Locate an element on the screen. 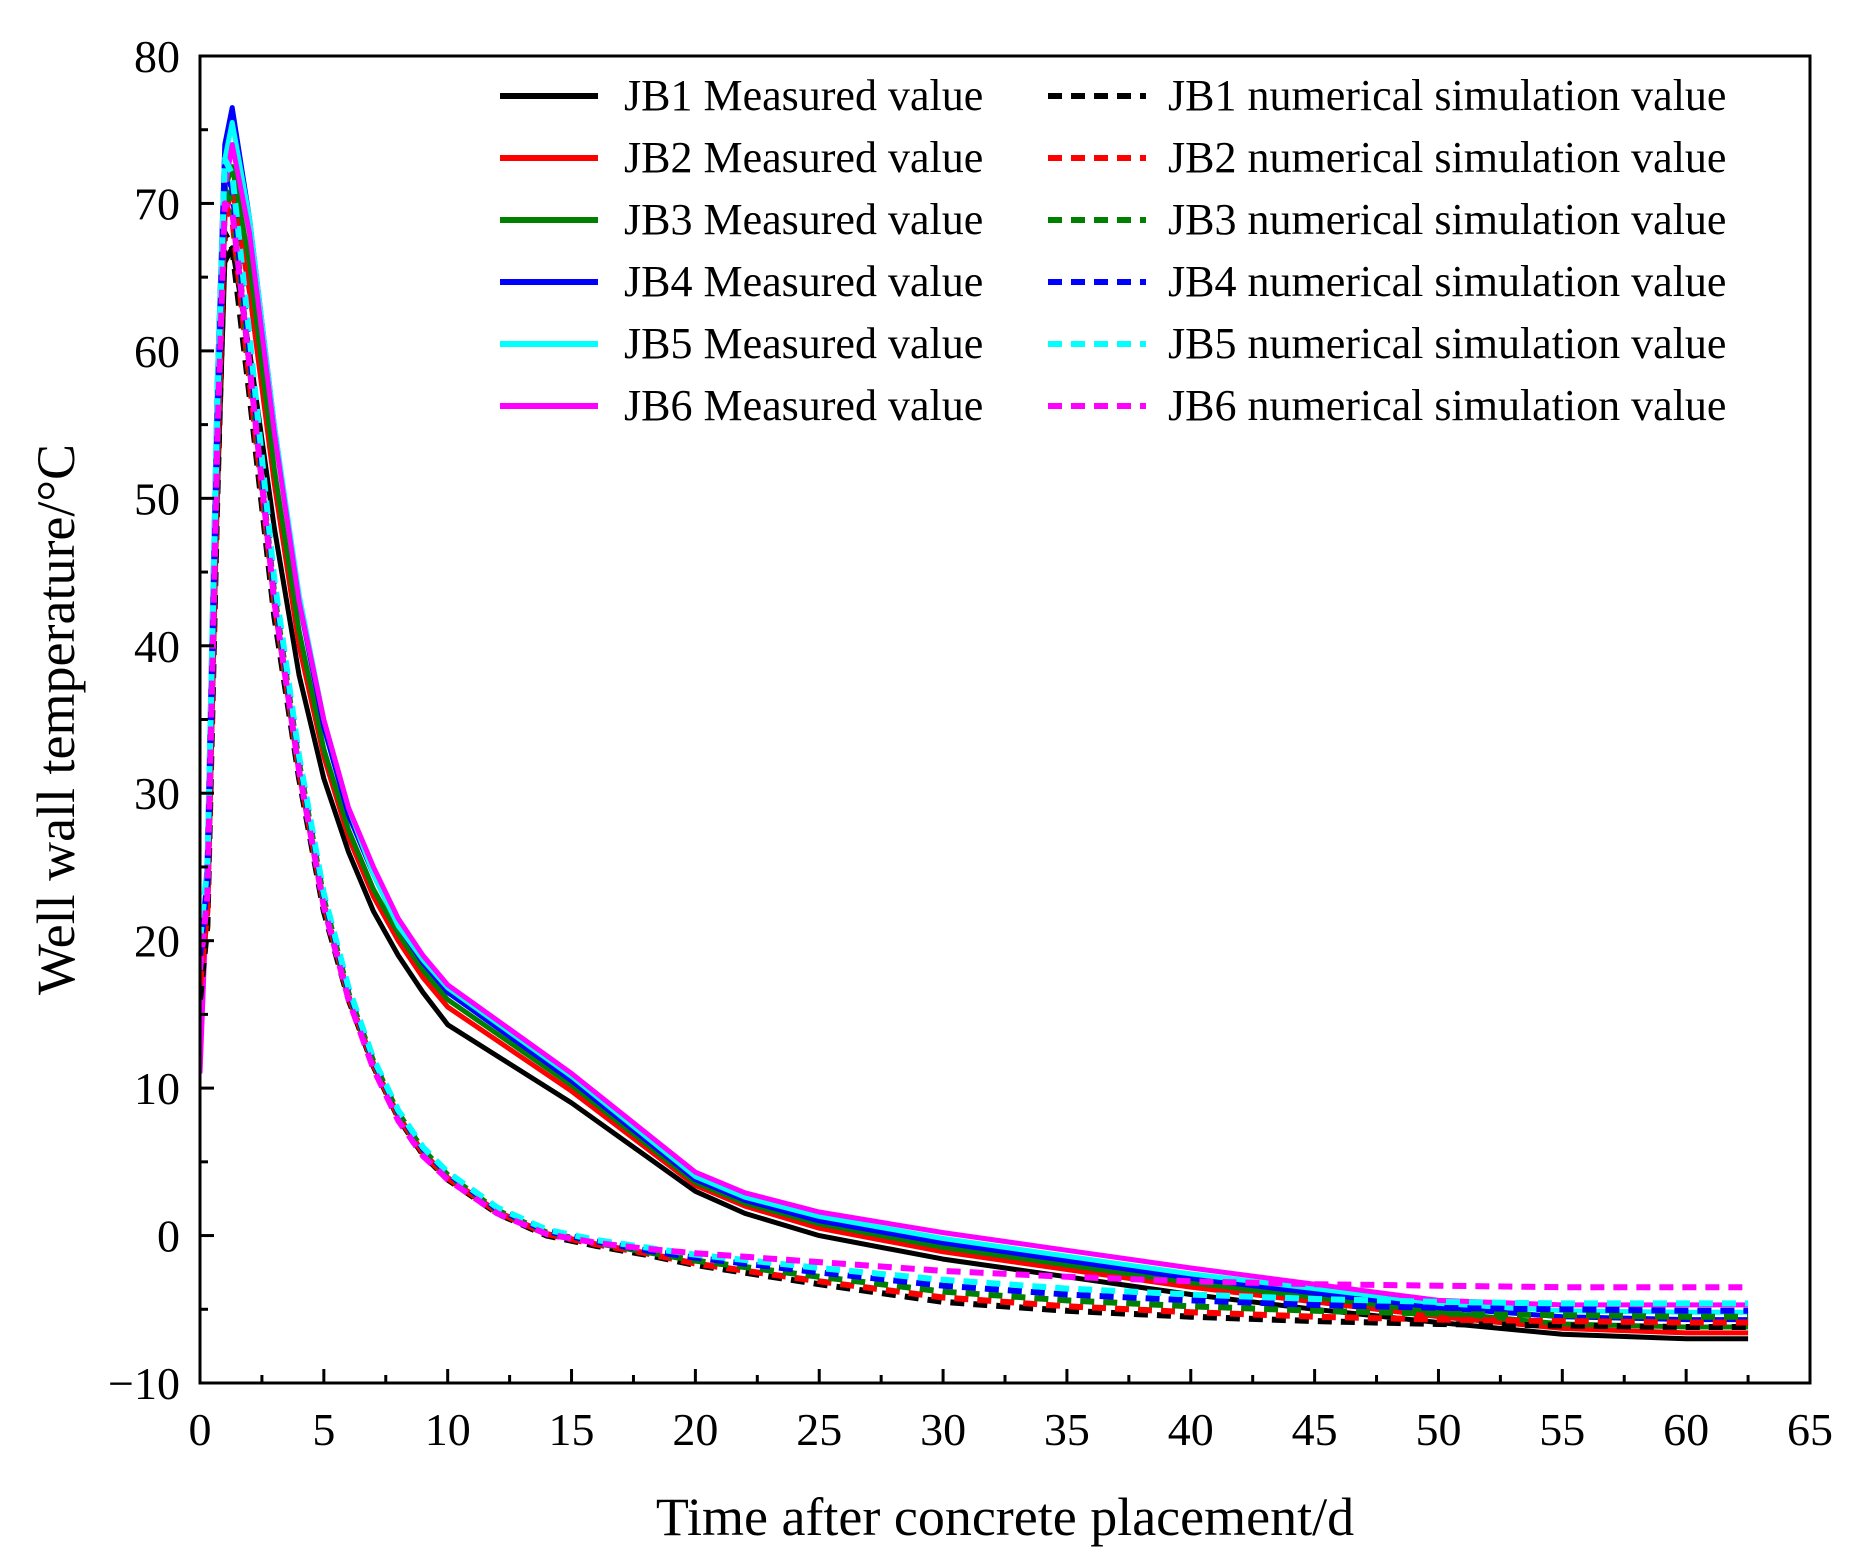  y-tick-label: 80 is located at coordinates (157, 56).